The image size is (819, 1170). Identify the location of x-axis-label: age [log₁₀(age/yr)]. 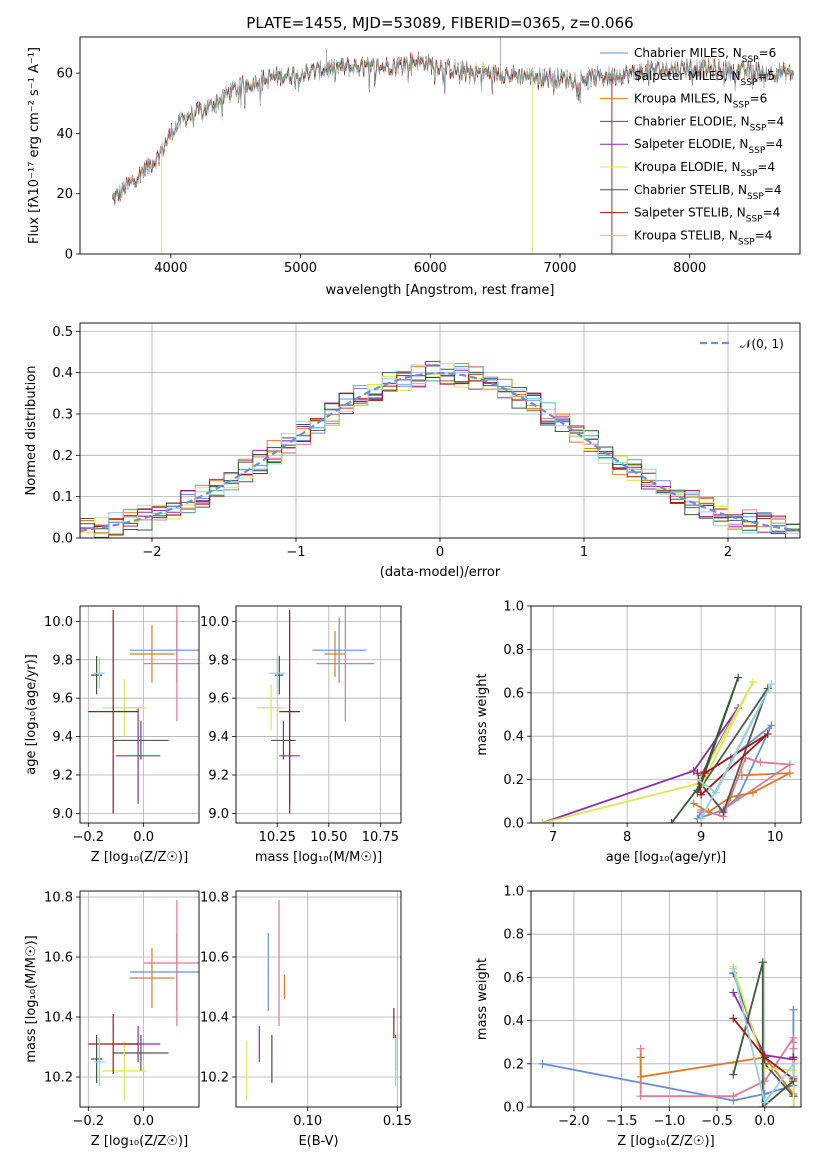
(666, 857).